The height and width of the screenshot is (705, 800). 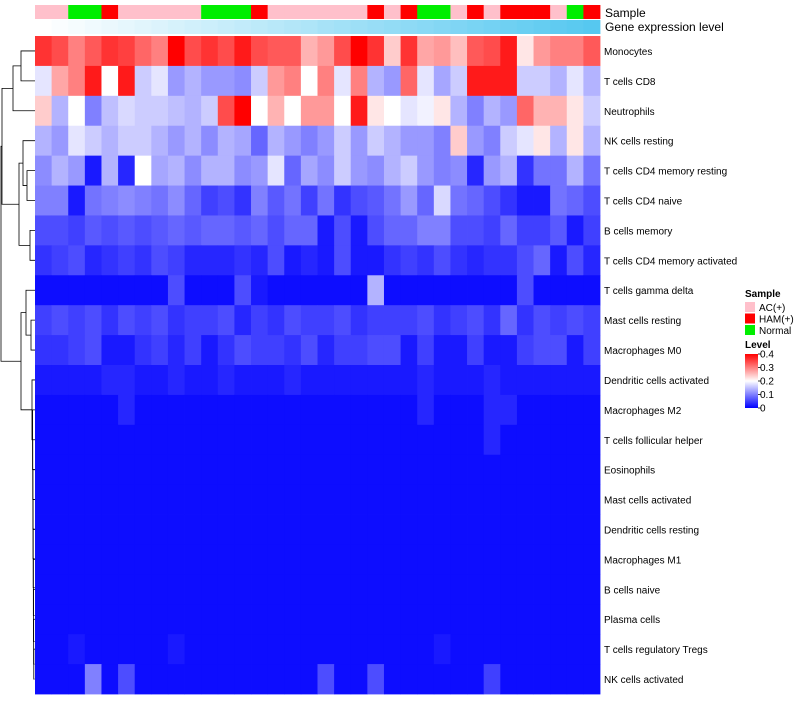 What do you see at coordinates (670, 261) in the screenshot?
I see `row-label: T cells CD4 memory activated` at bounding box center [670, 261].